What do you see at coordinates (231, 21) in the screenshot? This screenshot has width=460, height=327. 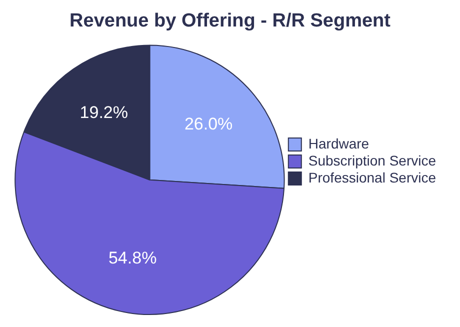 I see `chart-title: Revenue by Offering - R/R Segment` at bounding box center [231, 21].